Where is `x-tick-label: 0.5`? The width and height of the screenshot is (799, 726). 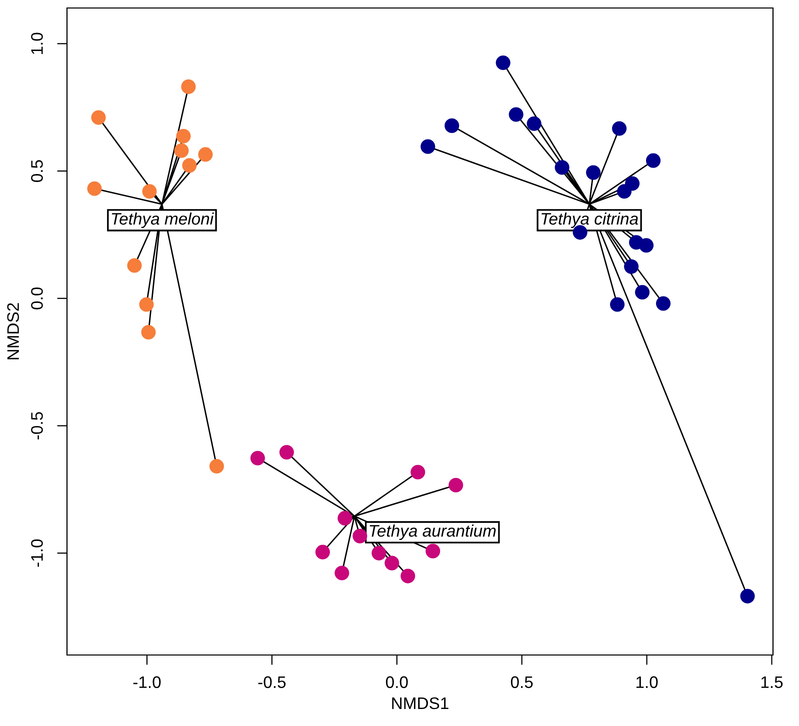 x-tick-label: 0.5 is located at coordinates (521, 682).